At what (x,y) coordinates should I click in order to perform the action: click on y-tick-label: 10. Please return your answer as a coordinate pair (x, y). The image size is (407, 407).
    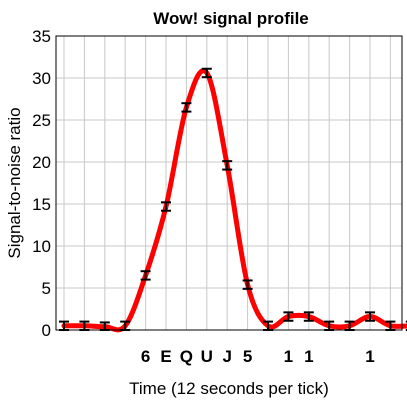
    Looking at the image, I should click on (41, 246).